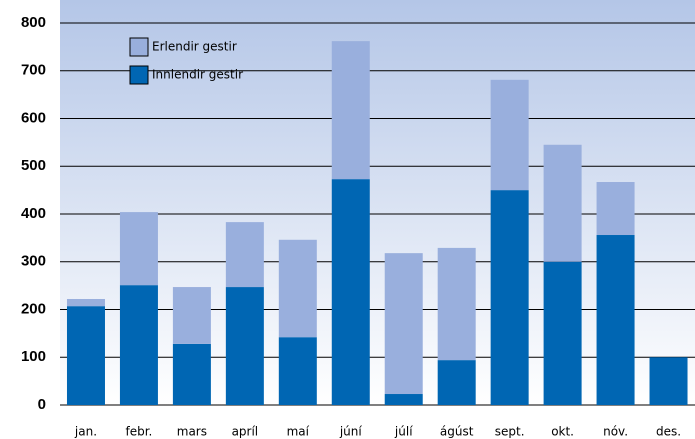 This screenshot has width=695, height=439. Describe the element at coordinates (33, 22) in the screenshot. I see `y-tick-label: 800` at that location.